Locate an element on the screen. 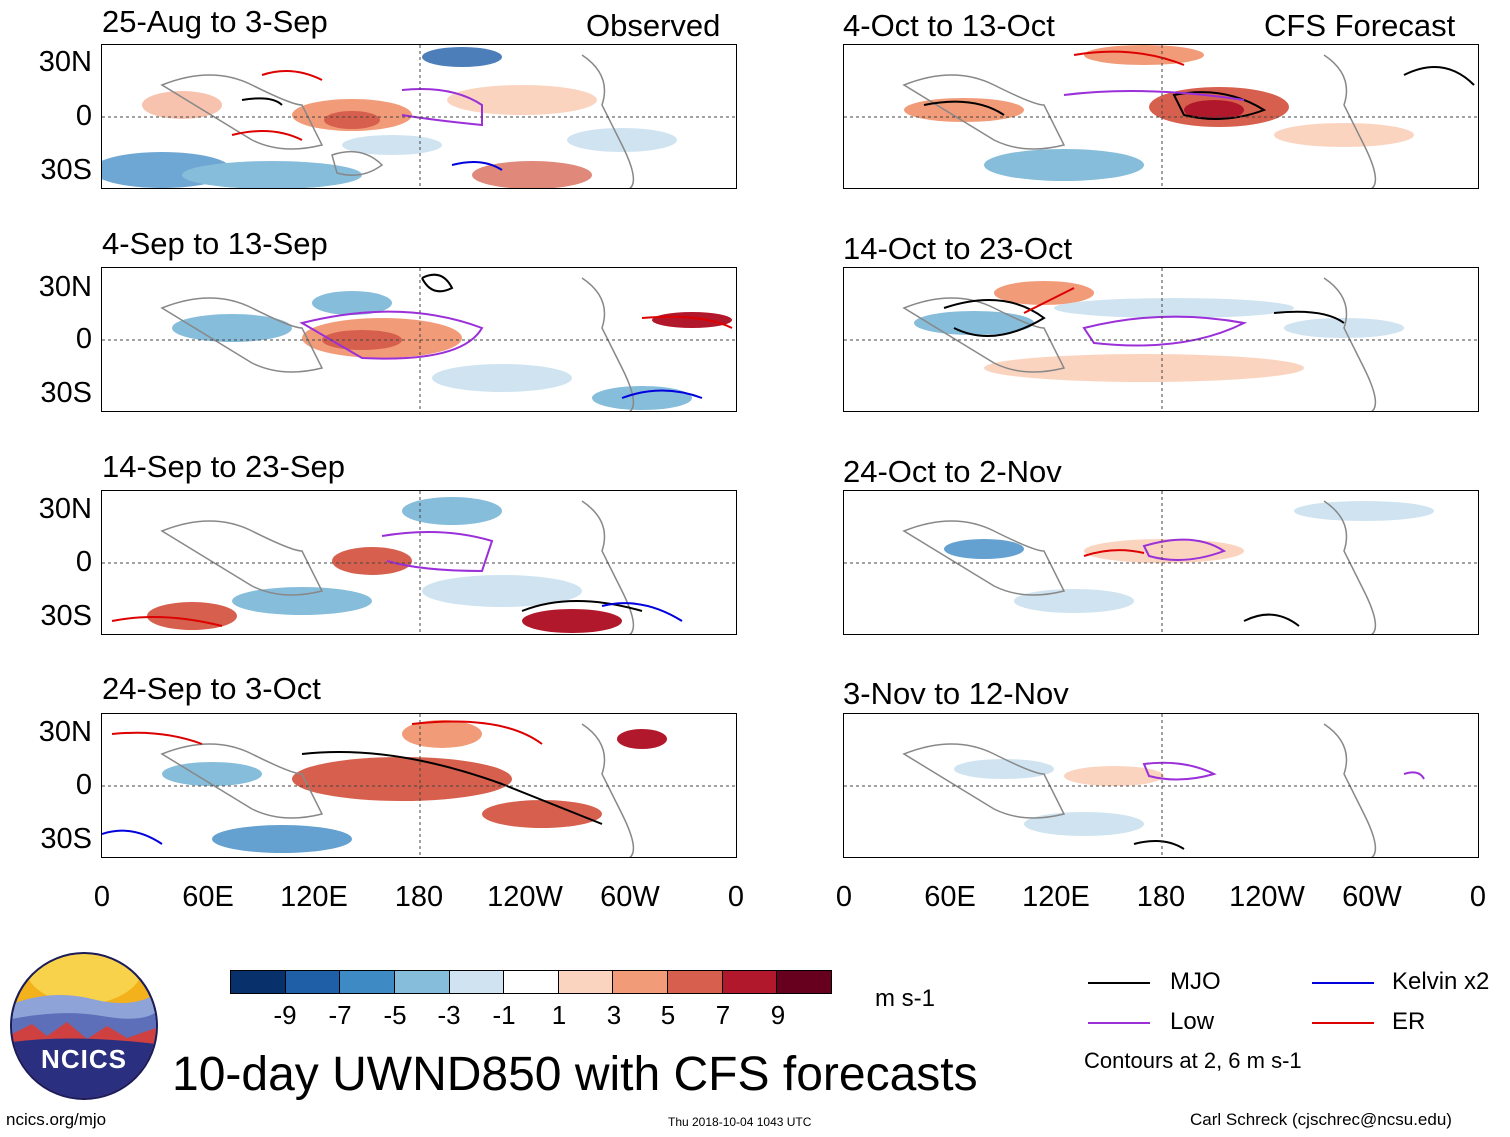  panel-title-obs-3: 14-Sep to 23-Sep is located at coordinates (224, 466).